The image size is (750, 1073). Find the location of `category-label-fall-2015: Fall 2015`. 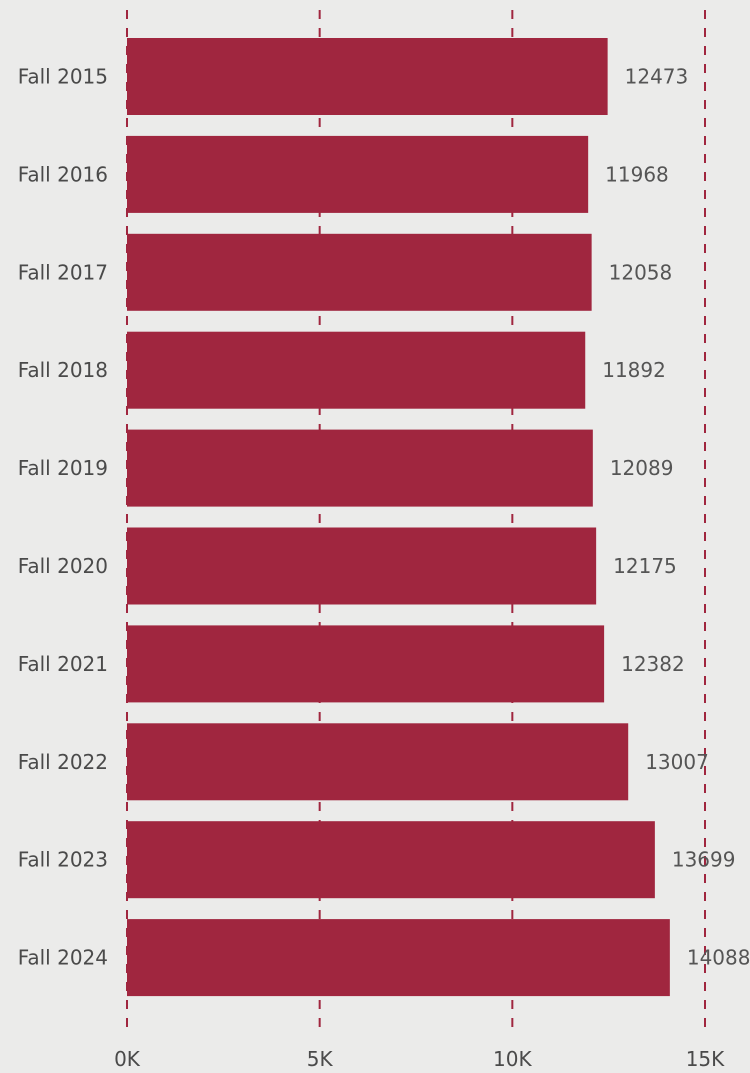

category-label-fall-2015: Fall 2015 is located at coordinates (63, 77).